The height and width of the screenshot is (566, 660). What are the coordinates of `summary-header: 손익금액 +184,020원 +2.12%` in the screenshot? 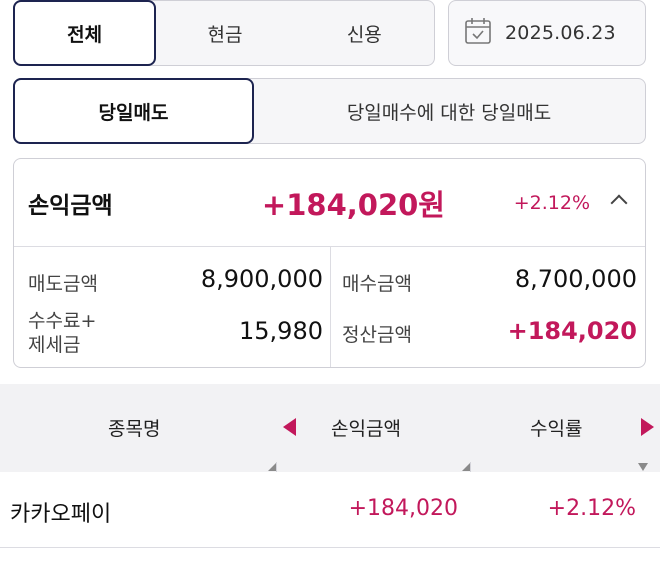 It's located at (329, 203).